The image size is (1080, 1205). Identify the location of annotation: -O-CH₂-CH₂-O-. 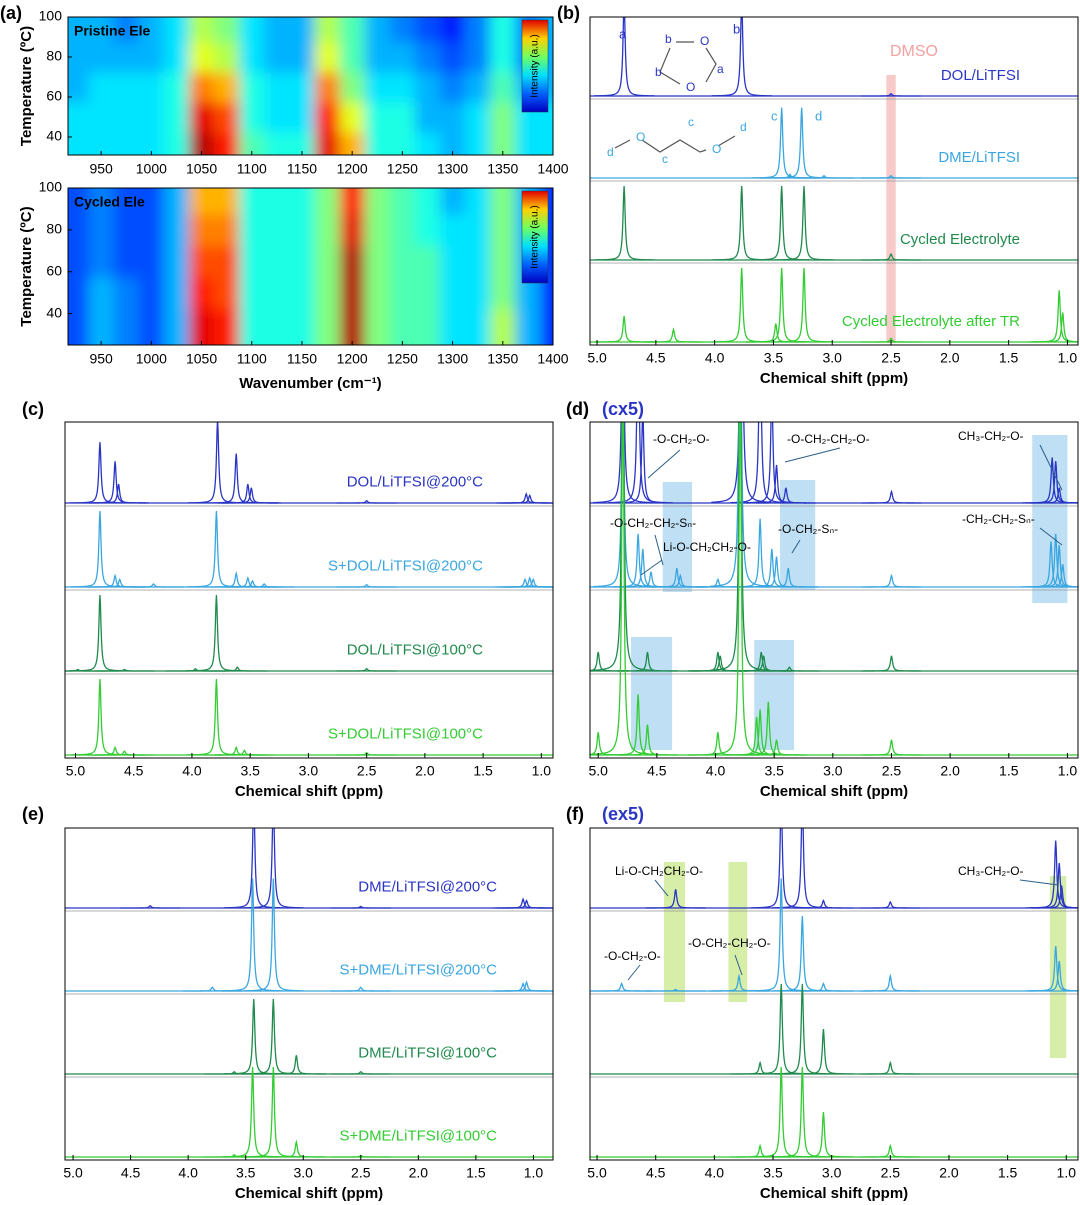
(729, 943).